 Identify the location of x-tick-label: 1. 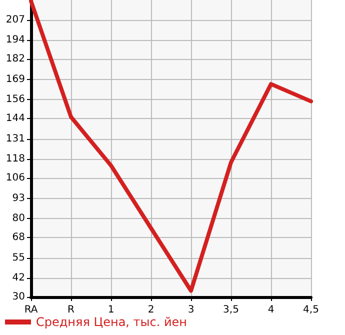
(111, 310).